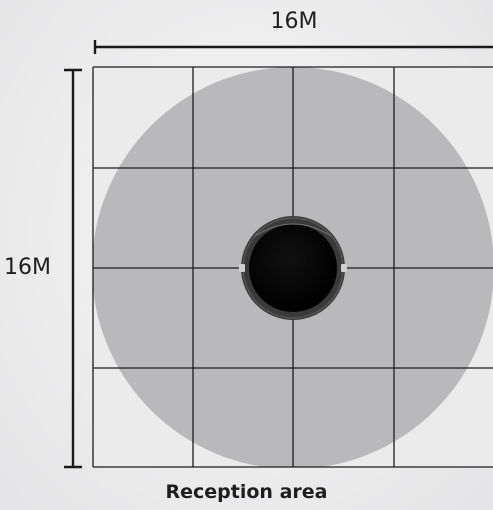  I want to click on diagram-caption: Reception area, so click(246, 492).